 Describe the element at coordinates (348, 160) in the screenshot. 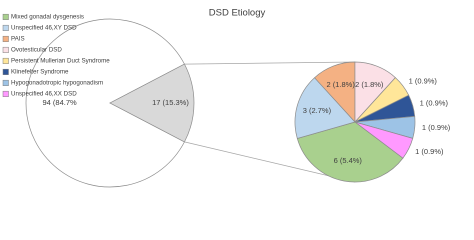

I see `value-label: 6 (5.4%)` at that location.